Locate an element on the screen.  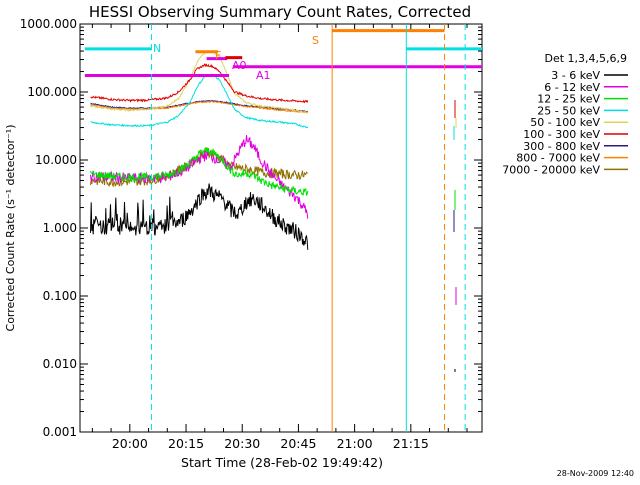
legend-header: Det 1,3,4,5,6,9 is located at coordinates (585, 58).